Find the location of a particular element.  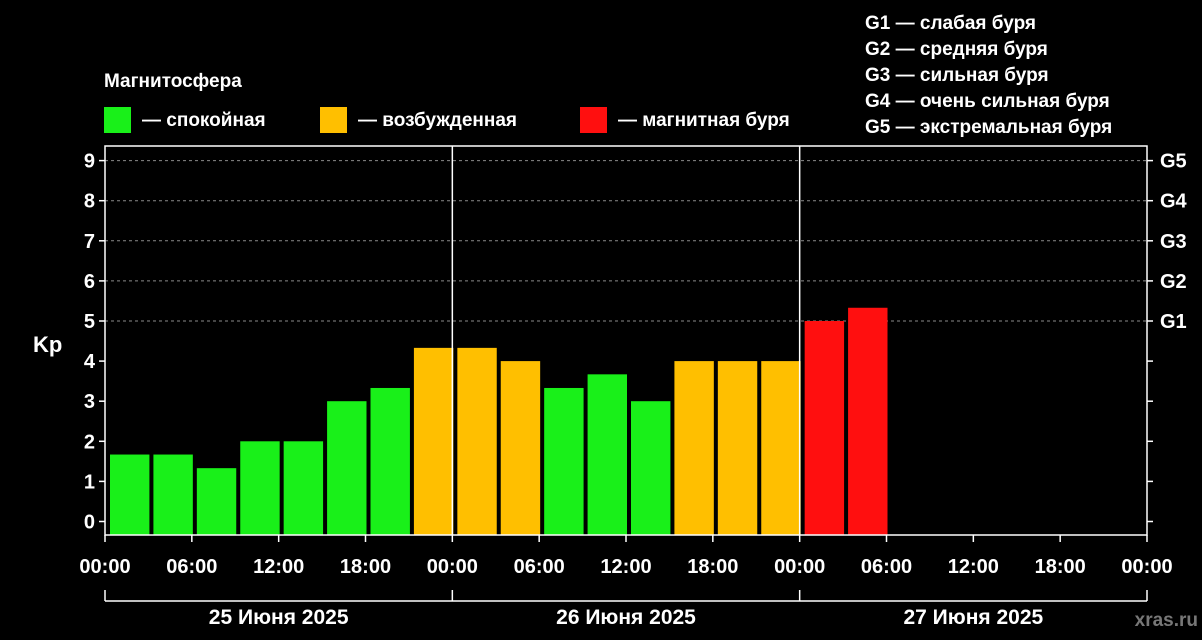

legend-label-2: — магнитная буря is located at coordinates (704, 120).